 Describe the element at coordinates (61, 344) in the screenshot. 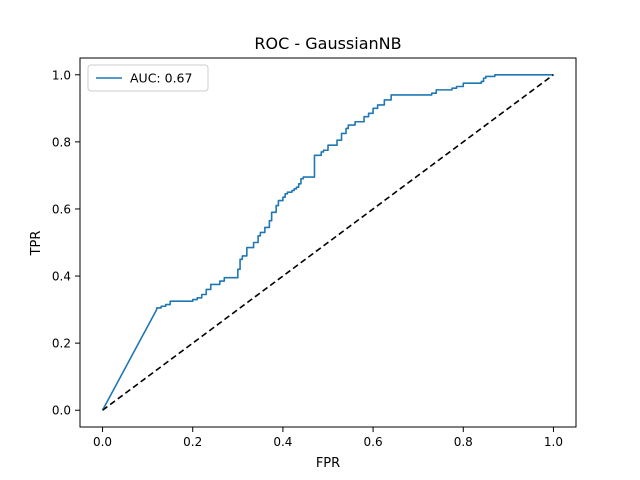

I see `y-tick-label: 0.2` at that location.